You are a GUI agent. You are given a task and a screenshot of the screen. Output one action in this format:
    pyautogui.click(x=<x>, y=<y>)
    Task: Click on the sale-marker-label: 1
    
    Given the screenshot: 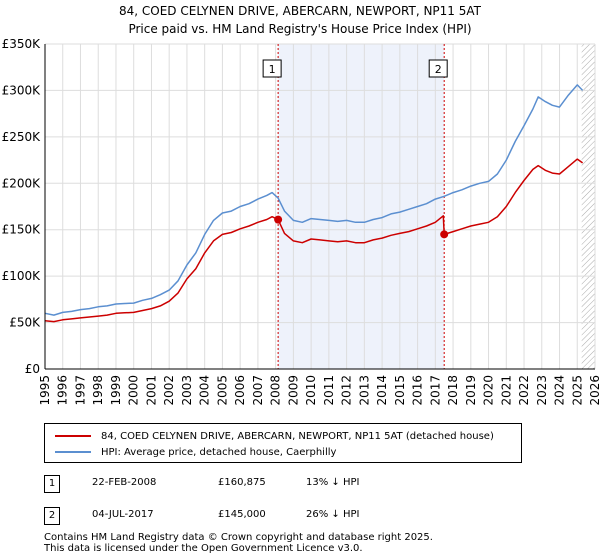 What is the action you would take?
    pyautogui.click(x=272, y=69)
    